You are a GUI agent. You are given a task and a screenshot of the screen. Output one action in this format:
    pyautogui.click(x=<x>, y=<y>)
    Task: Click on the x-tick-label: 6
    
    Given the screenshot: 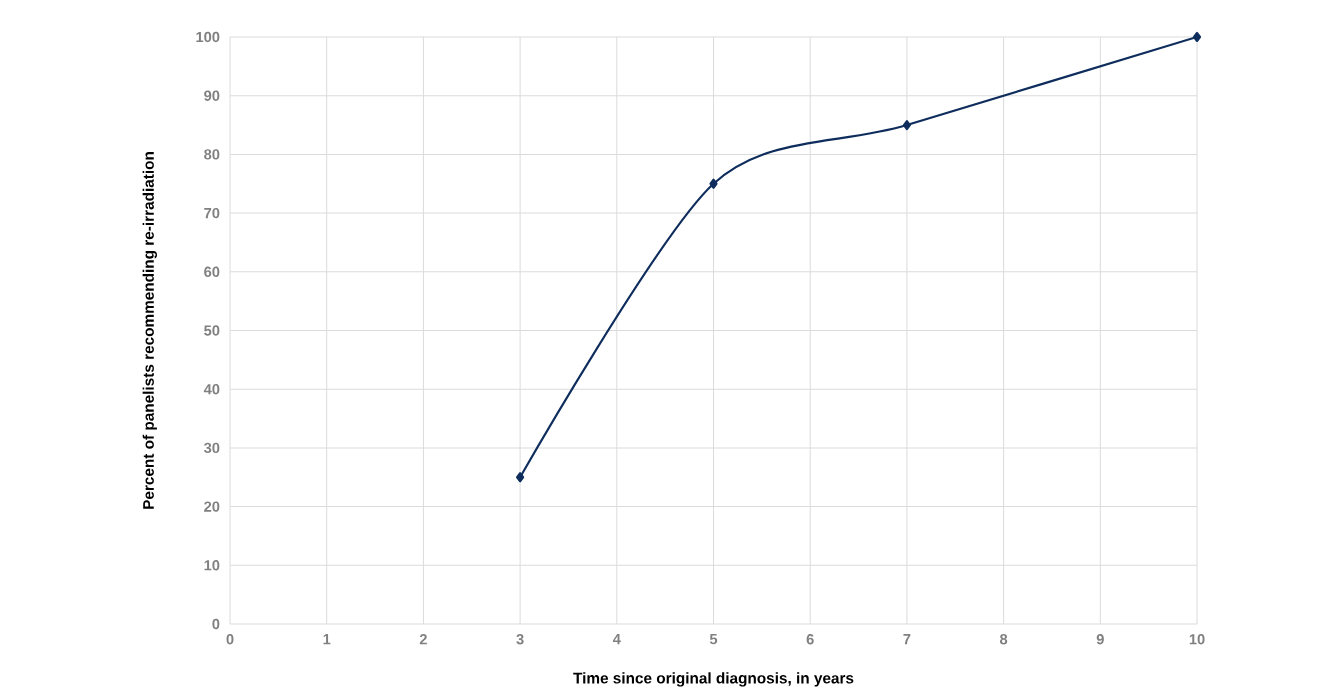 What is the action you would take?
    pyautogui.click(x=810, y=639)
    